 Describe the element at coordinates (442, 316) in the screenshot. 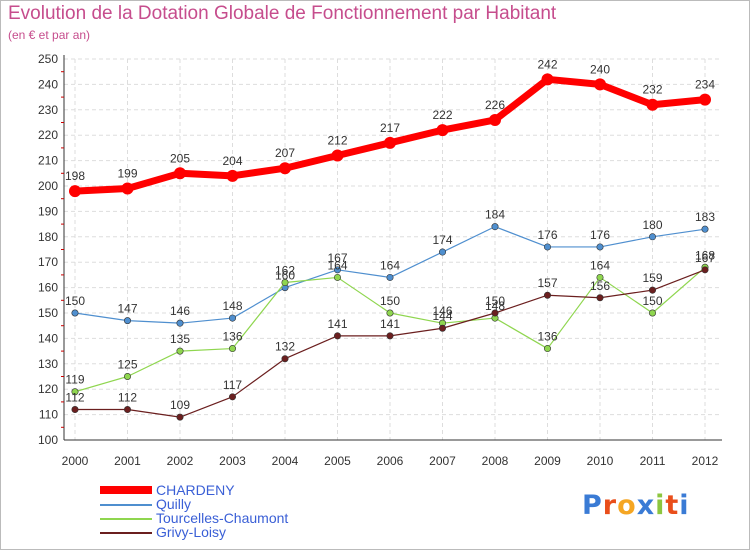

I see `data-label-grivy-loisy: 144` at that location.